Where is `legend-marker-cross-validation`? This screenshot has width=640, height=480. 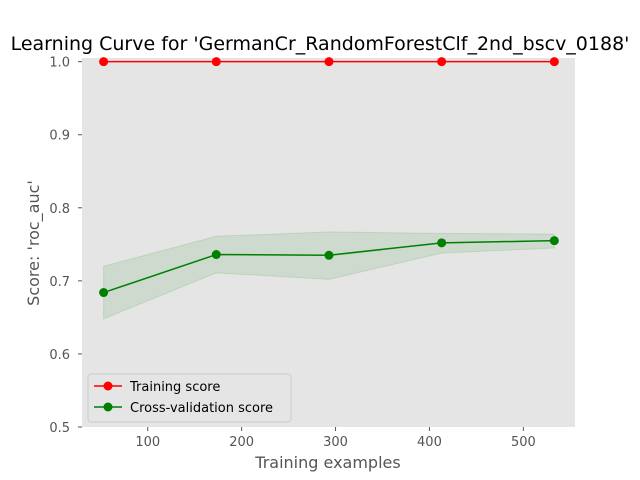
legend-marker-cross-validation is located at coordinates (108, 407).